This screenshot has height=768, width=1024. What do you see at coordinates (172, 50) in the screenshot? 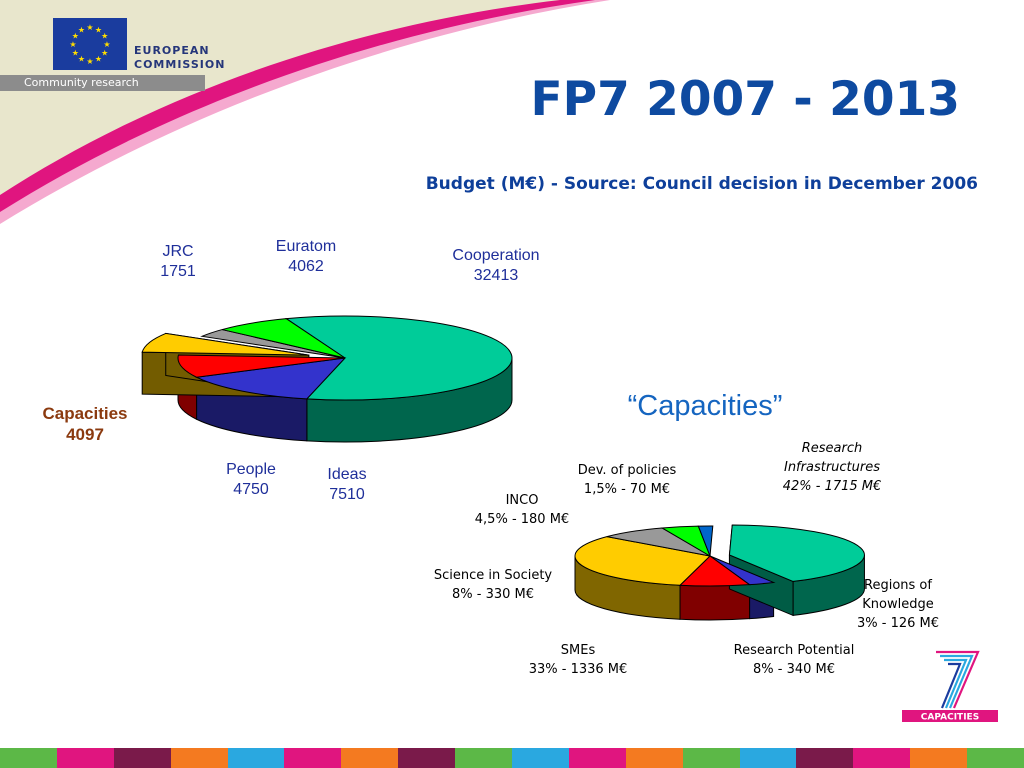
I see `org-line-1: EUROPEAN` at bounding box center [172, 50].